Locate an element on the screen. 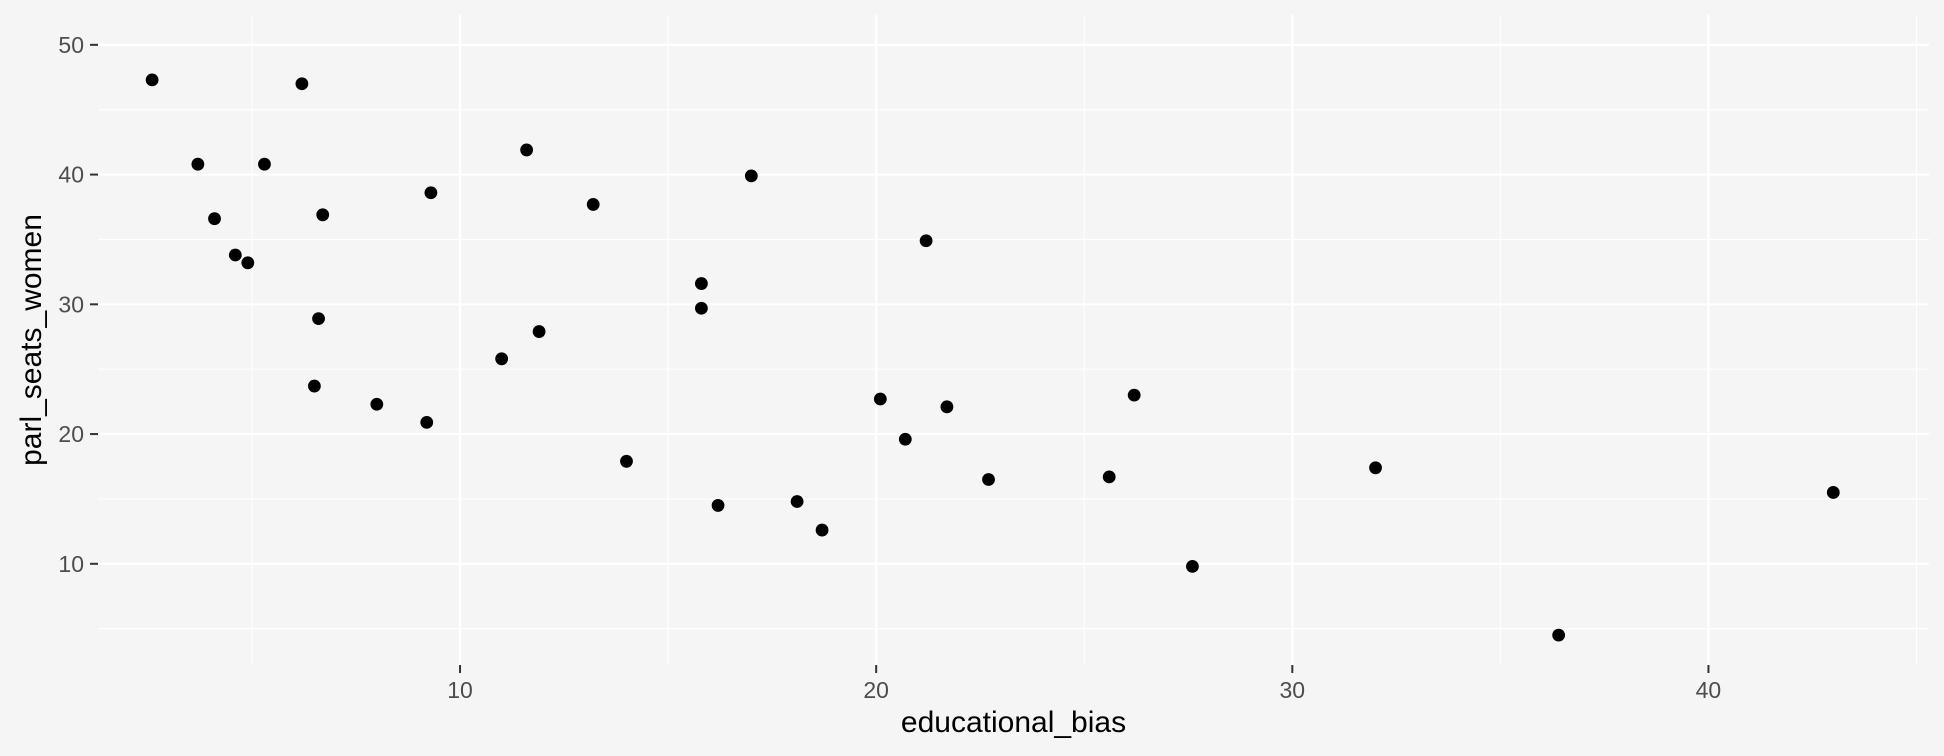 The image size is (1944, 756). y-axis-title: parl_seats_women is located at coordinates (31, 340).